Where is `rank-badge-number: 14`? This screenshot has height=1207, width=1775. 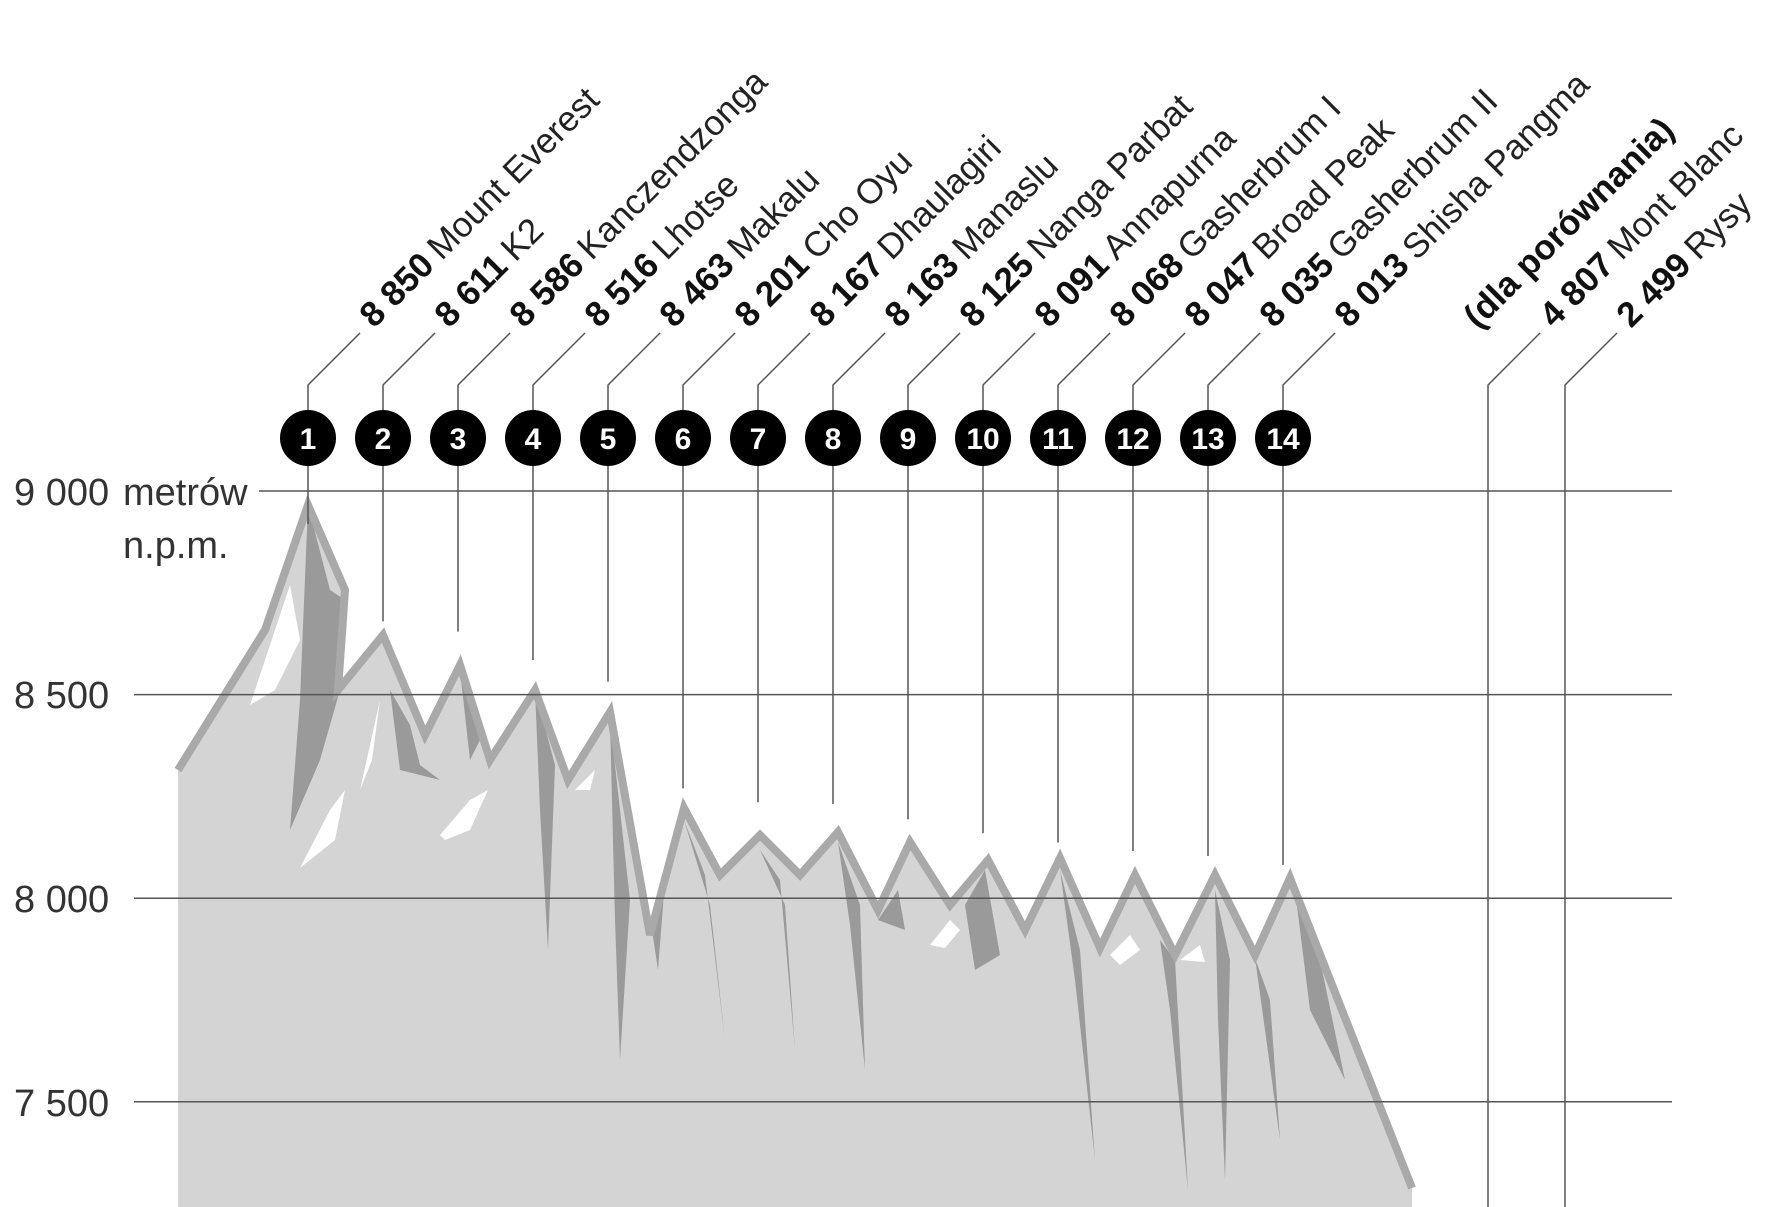
rank-badge-number: 14 is located at coordinates (1283, 439).